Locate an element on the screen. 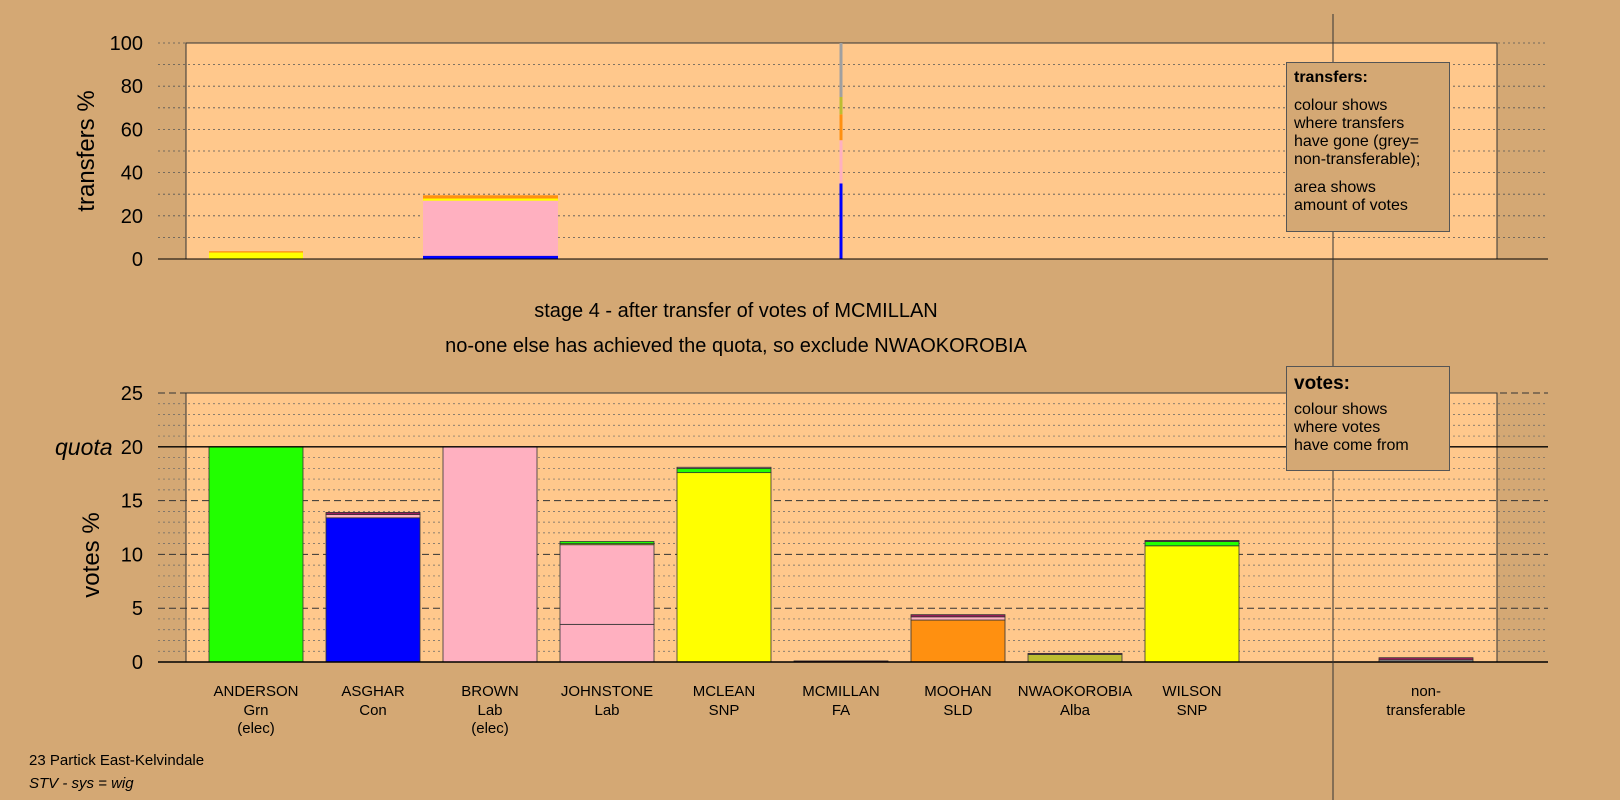  ward-label: 23 Partick East-Kelvindale is located at coordinates (117, 760).